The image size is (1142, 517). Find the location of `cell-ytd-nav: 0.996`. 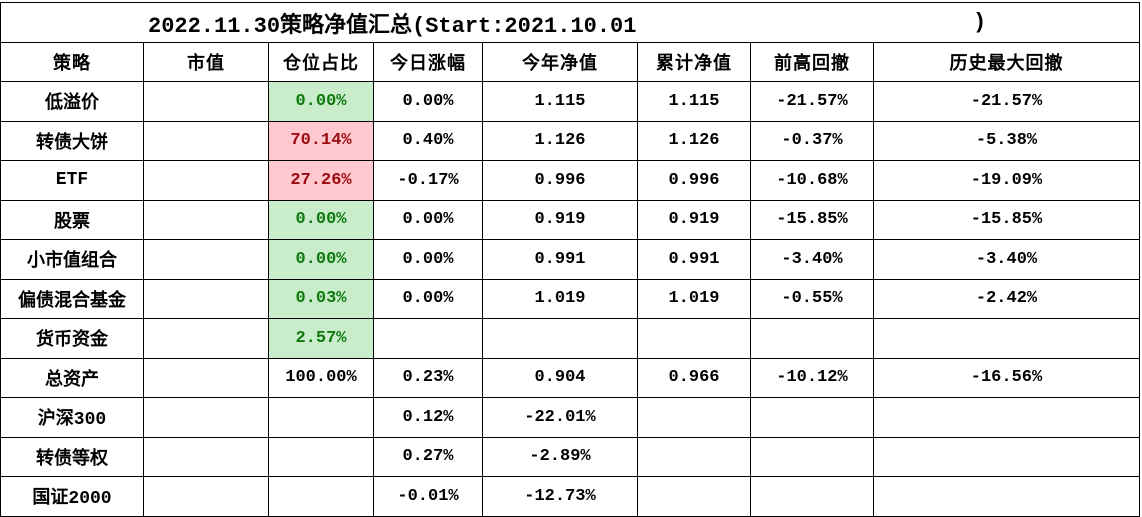

cell-ytd-nav: 0.996 is located at coordinates (560, 181).